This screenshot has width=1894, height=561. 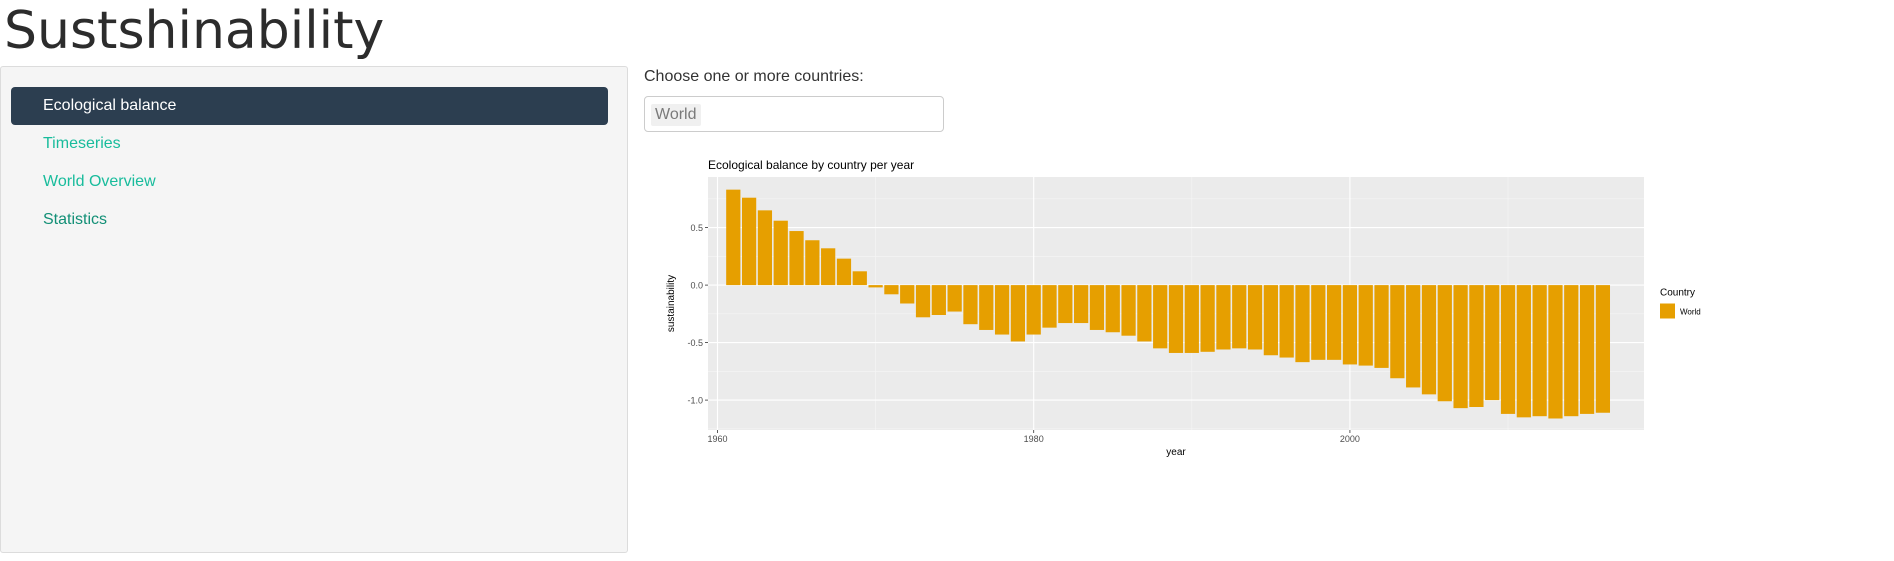 What do you see at coordinates (1677, 293) in the screenshot?
I see `legend-title: Country` at bounding box center [1677, 293].